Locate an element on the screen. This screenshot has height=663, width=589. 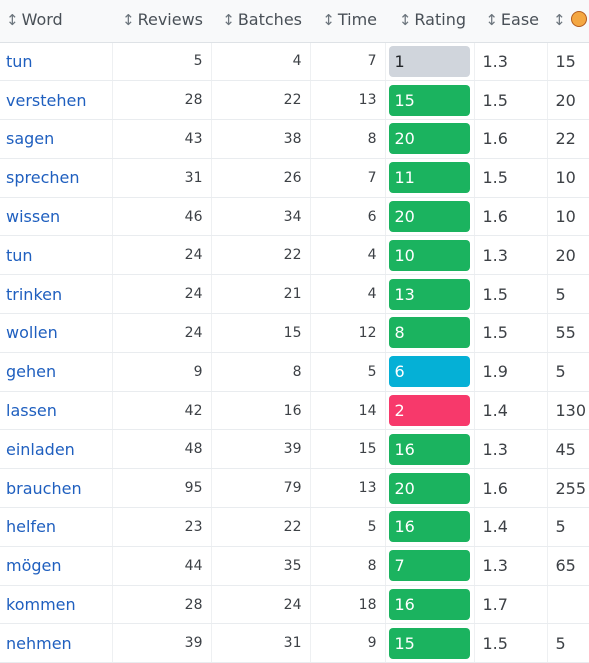
column-header-reviews: ↕ Reviews is located at coordinates (161, 21).